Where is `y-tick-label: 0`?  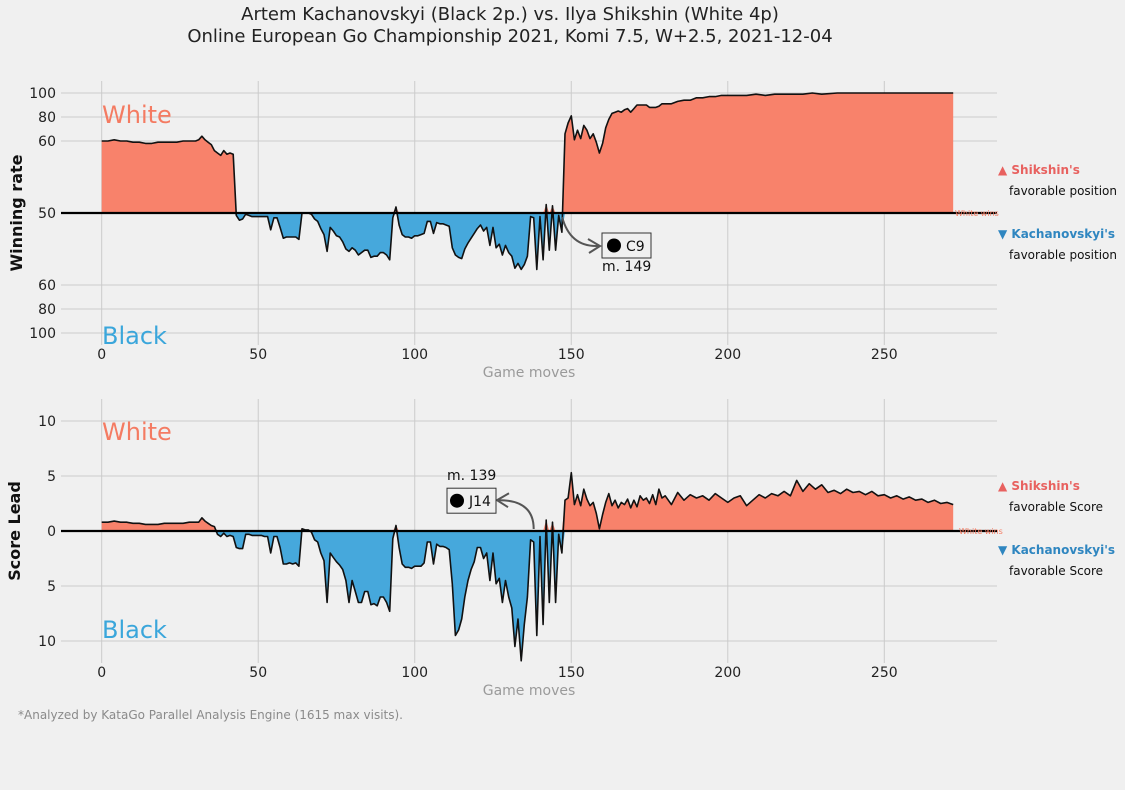 y-tick-label: 0 is located at coordinates (51, 532).